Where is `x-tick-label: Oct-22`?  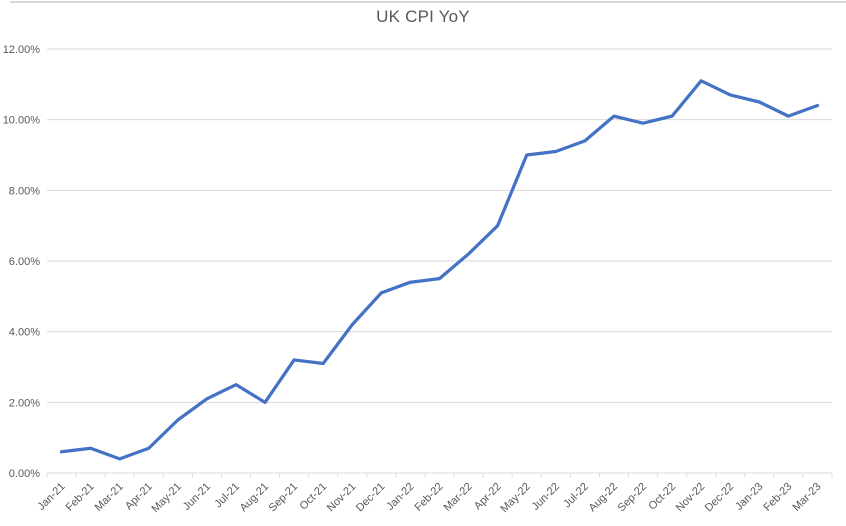
x-tick-label: Oct-22 is located at coordinates (662, 497).